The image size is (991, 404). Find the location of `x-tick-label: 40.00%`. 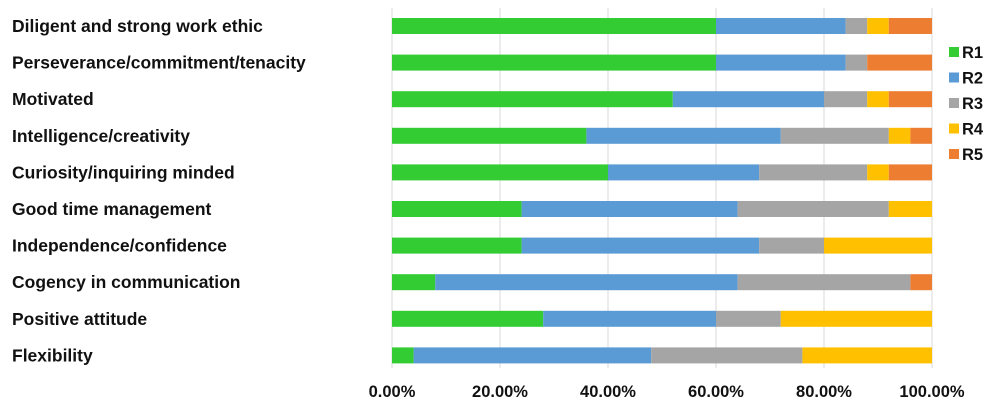

x-tick-label: 40.00% is located at coordinates (608, 392).